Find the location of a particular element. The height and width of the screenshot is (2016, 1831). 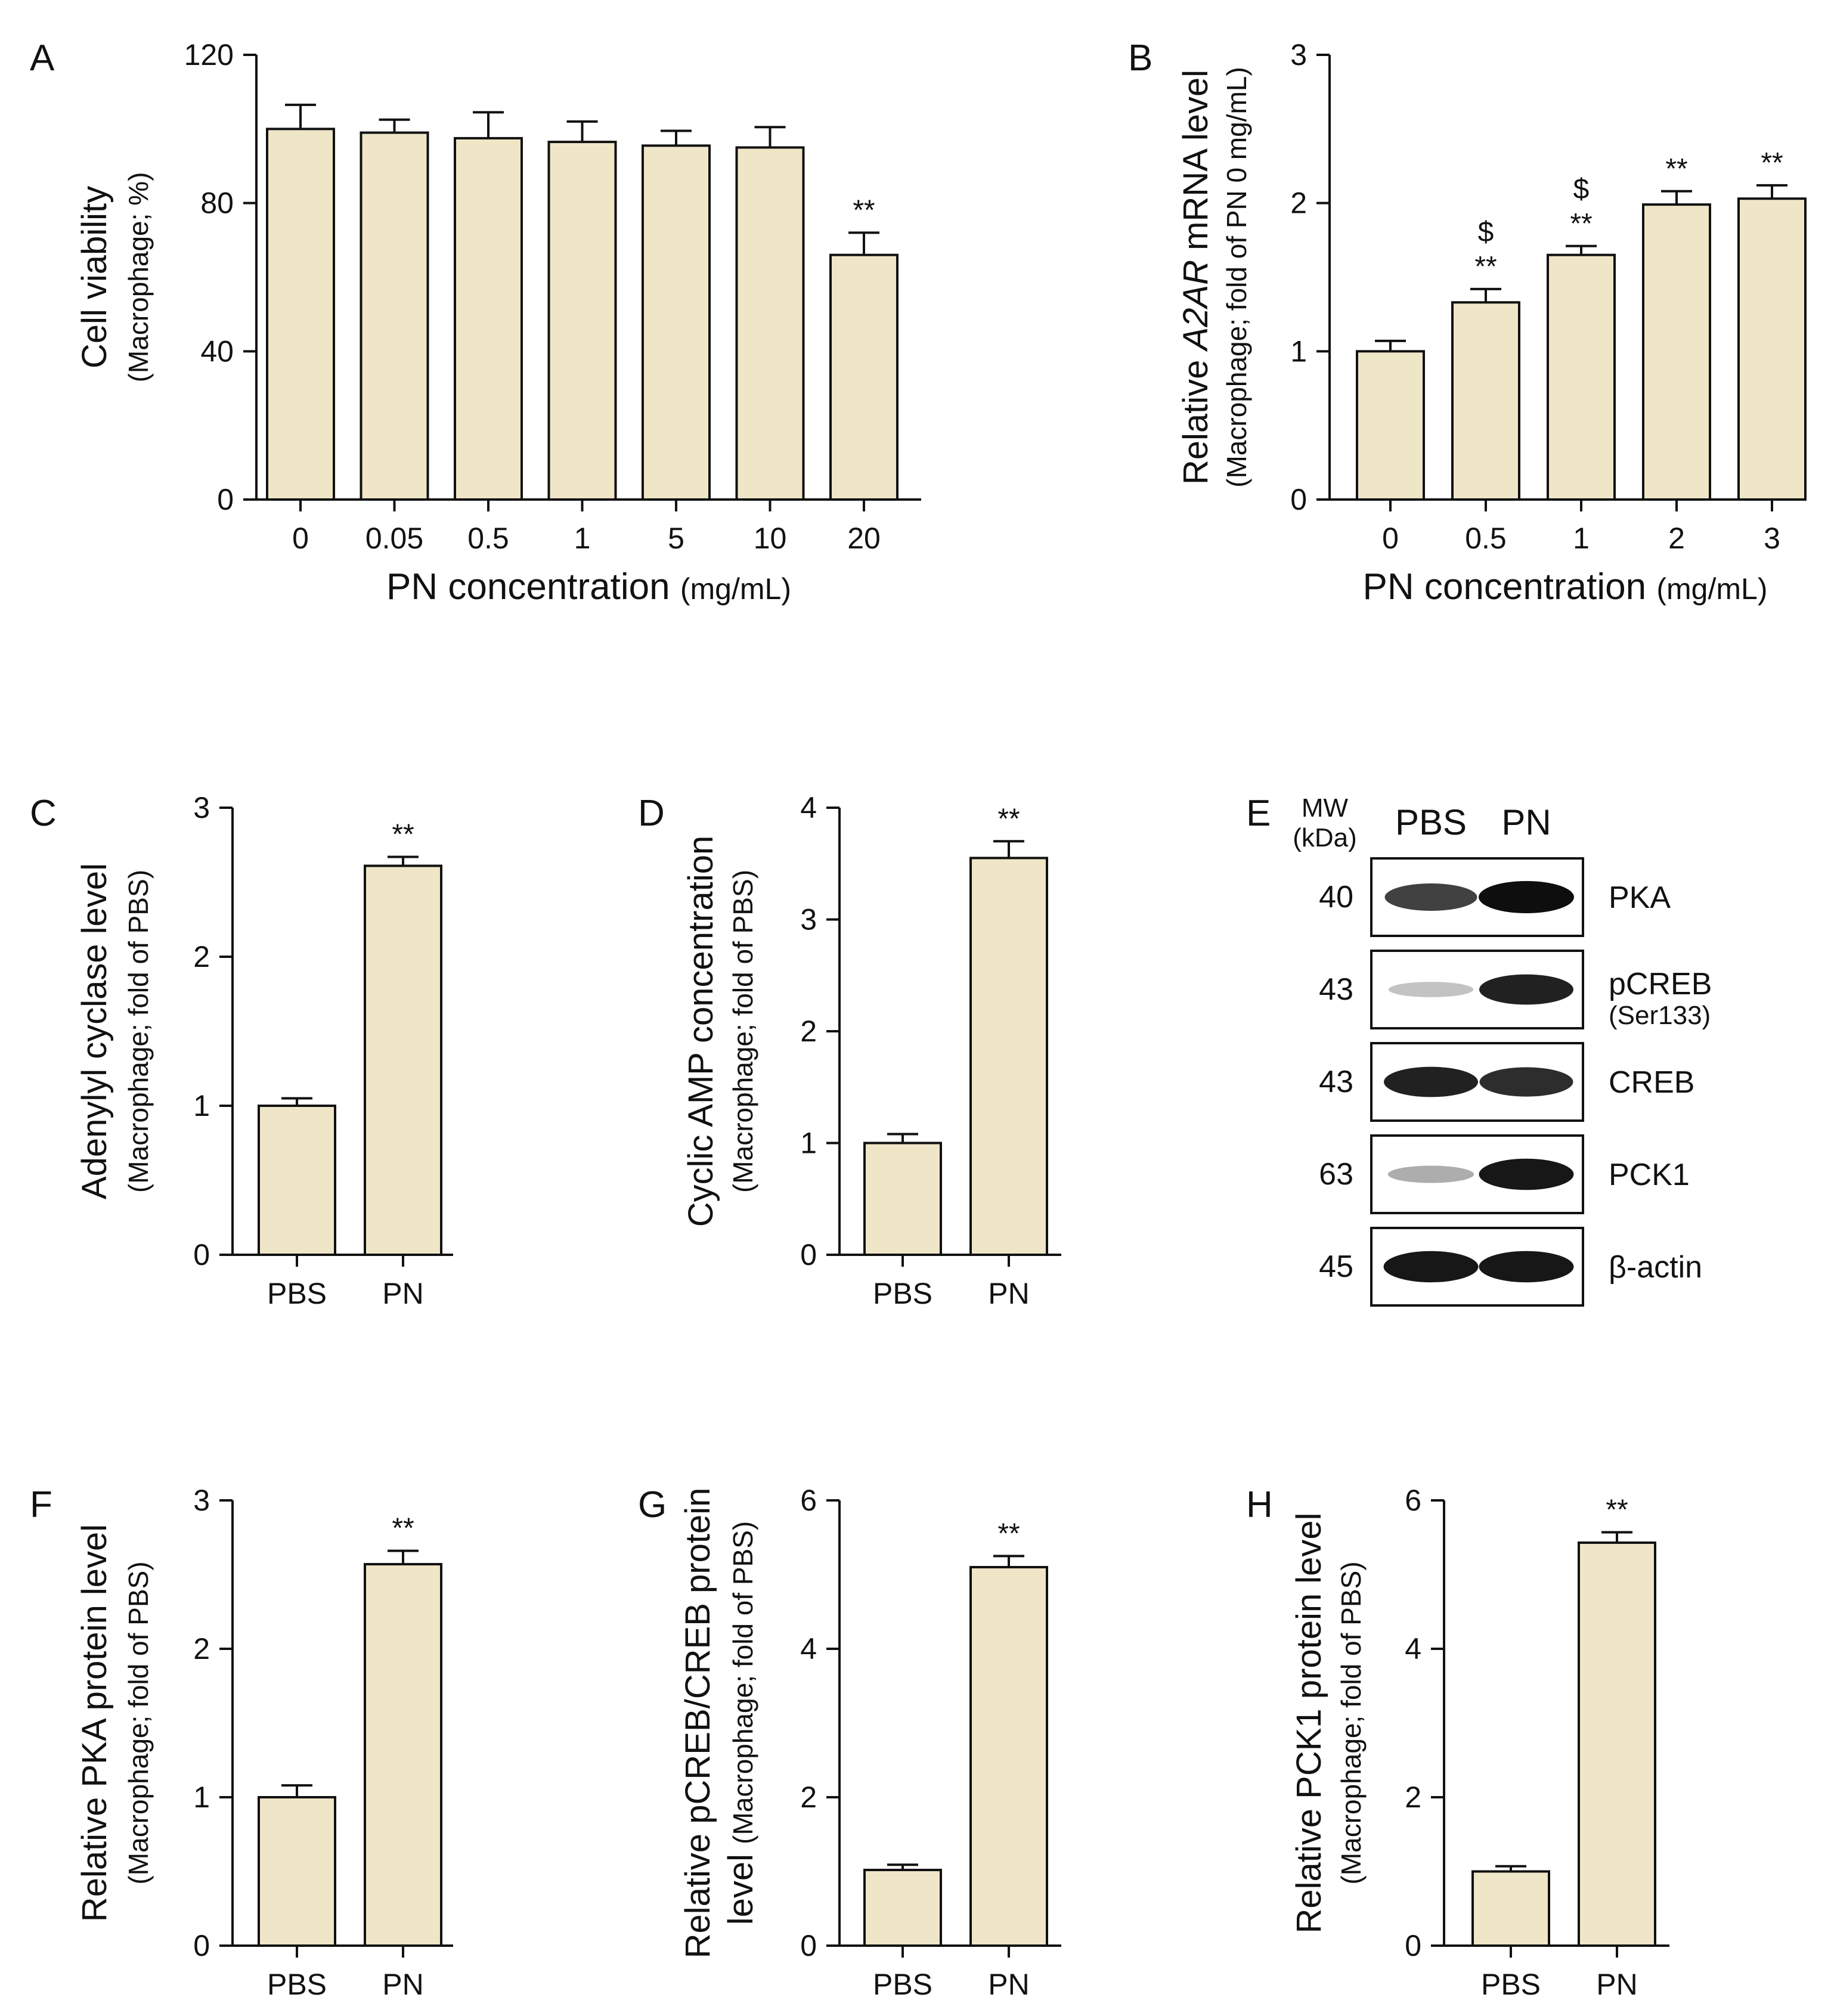

significance-label-secondary: $ is located at coordinates (1486, 232).